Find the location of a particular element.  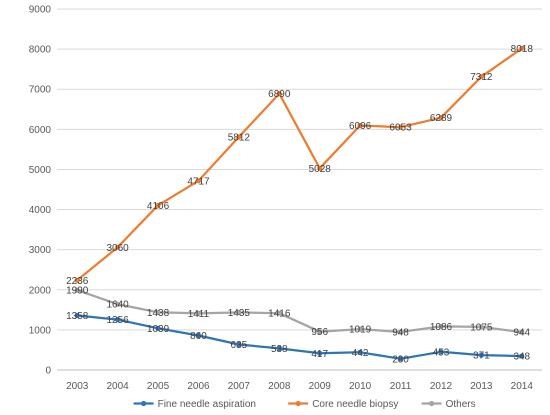

data-label: 6890 is located at coordinates (279, 94).